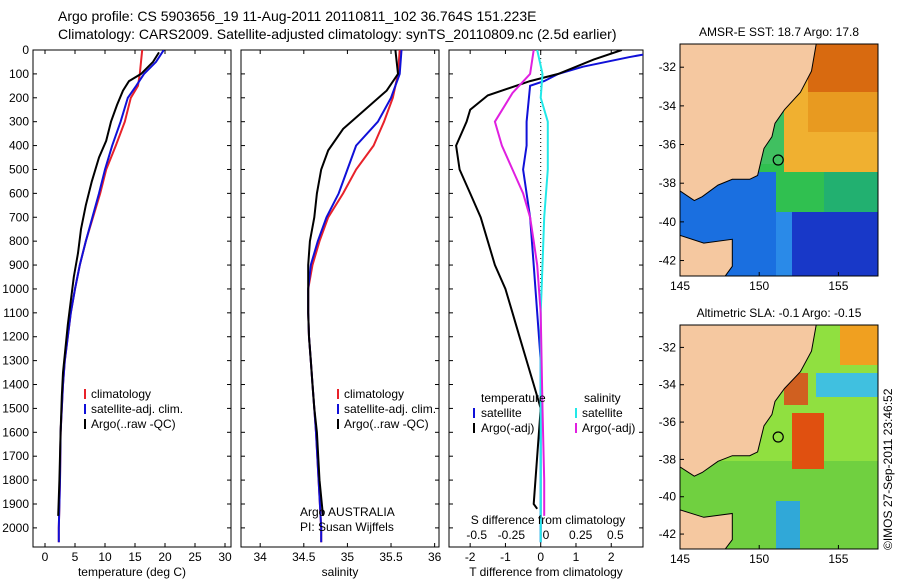 Image resolution: width=900 pixels, height=580 pixels. What do you see at coordinates (19, 169) in the screenshot?
I see `y-tick-label: 500` at bounding box center [19, 169].